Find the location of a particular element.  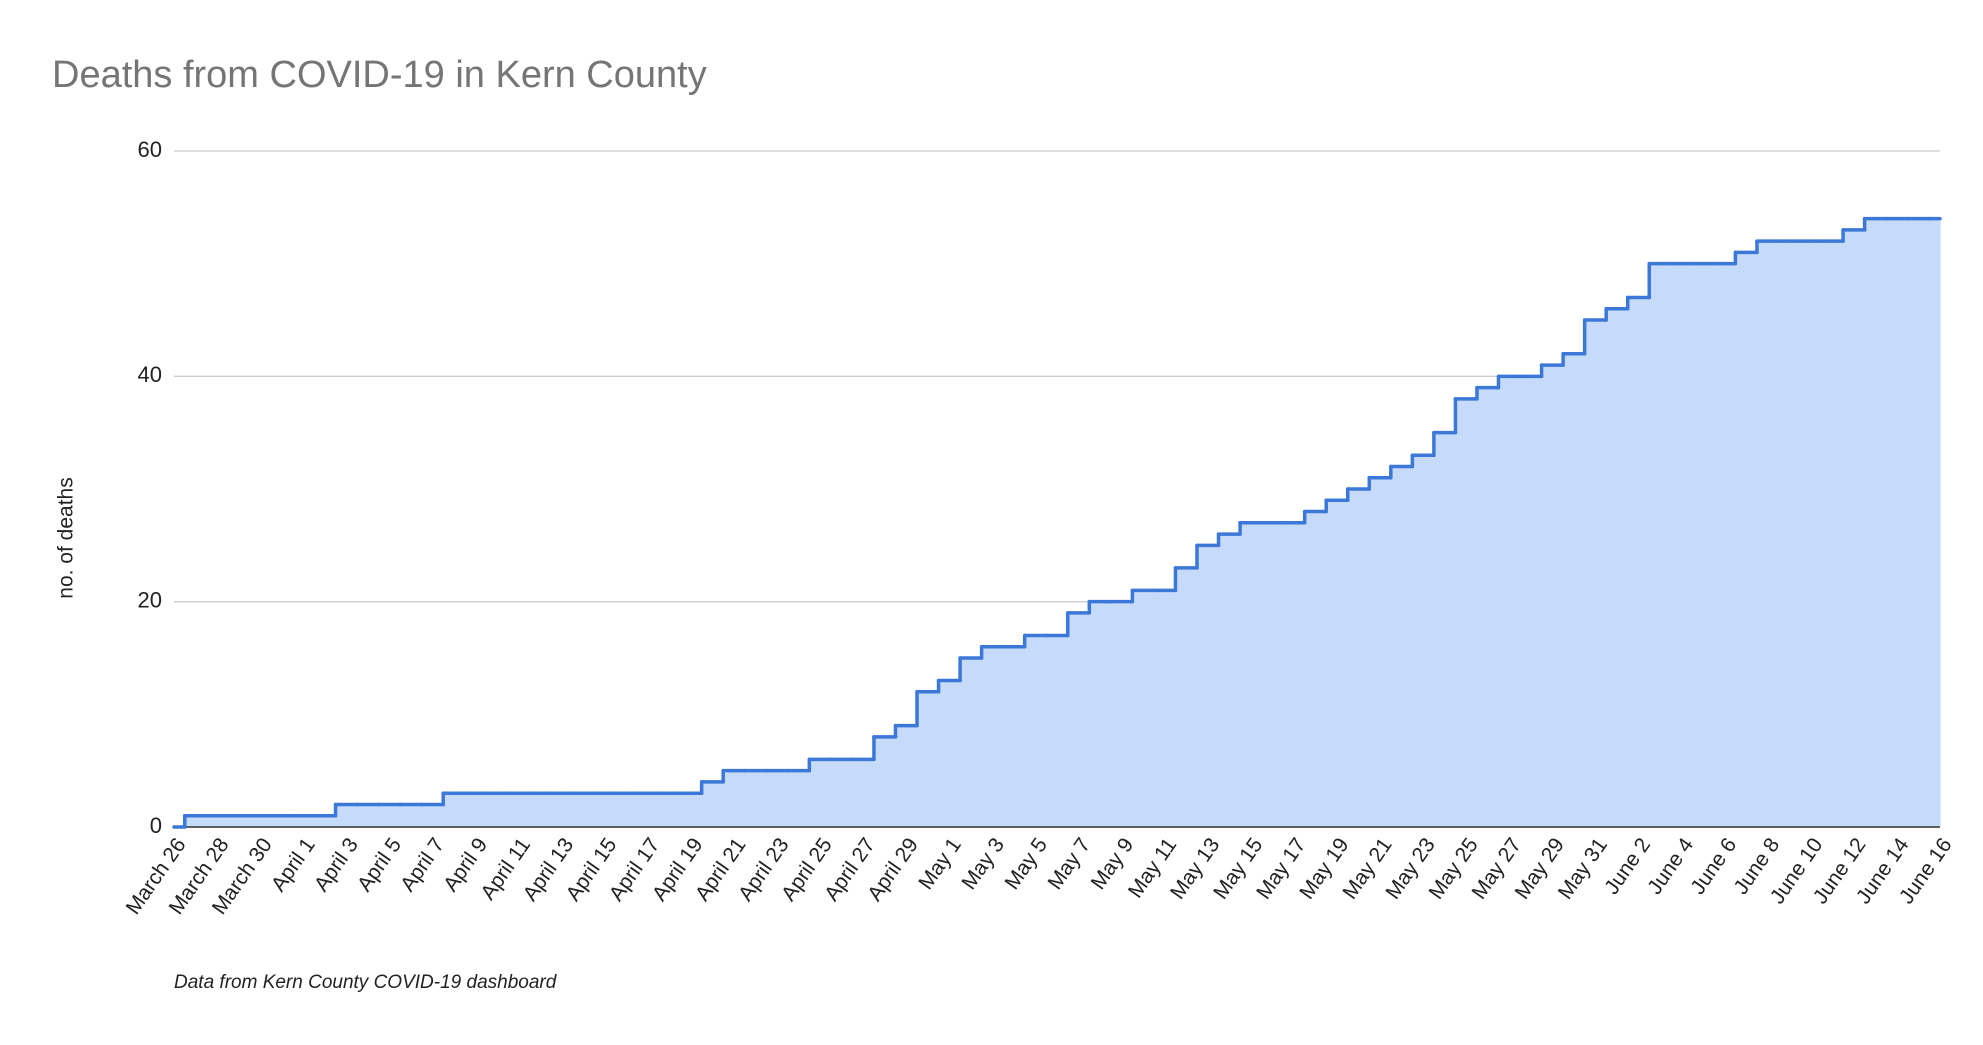

x-tick-label: April 5 is located at coordinates (379, 865).